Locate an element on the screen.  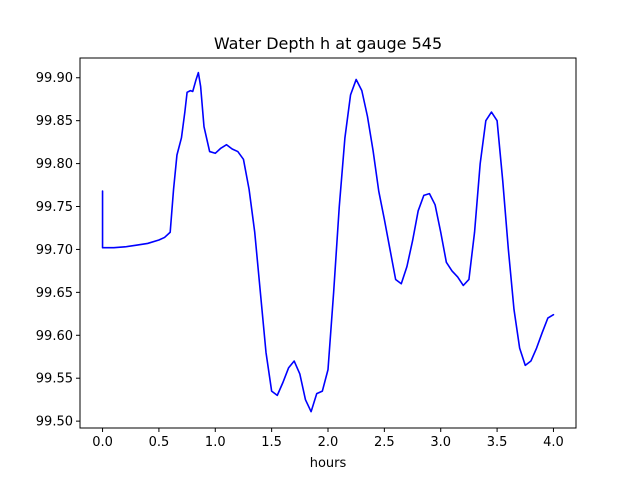
y-tick-label: 99.70 is located at coordinates (54, 250).